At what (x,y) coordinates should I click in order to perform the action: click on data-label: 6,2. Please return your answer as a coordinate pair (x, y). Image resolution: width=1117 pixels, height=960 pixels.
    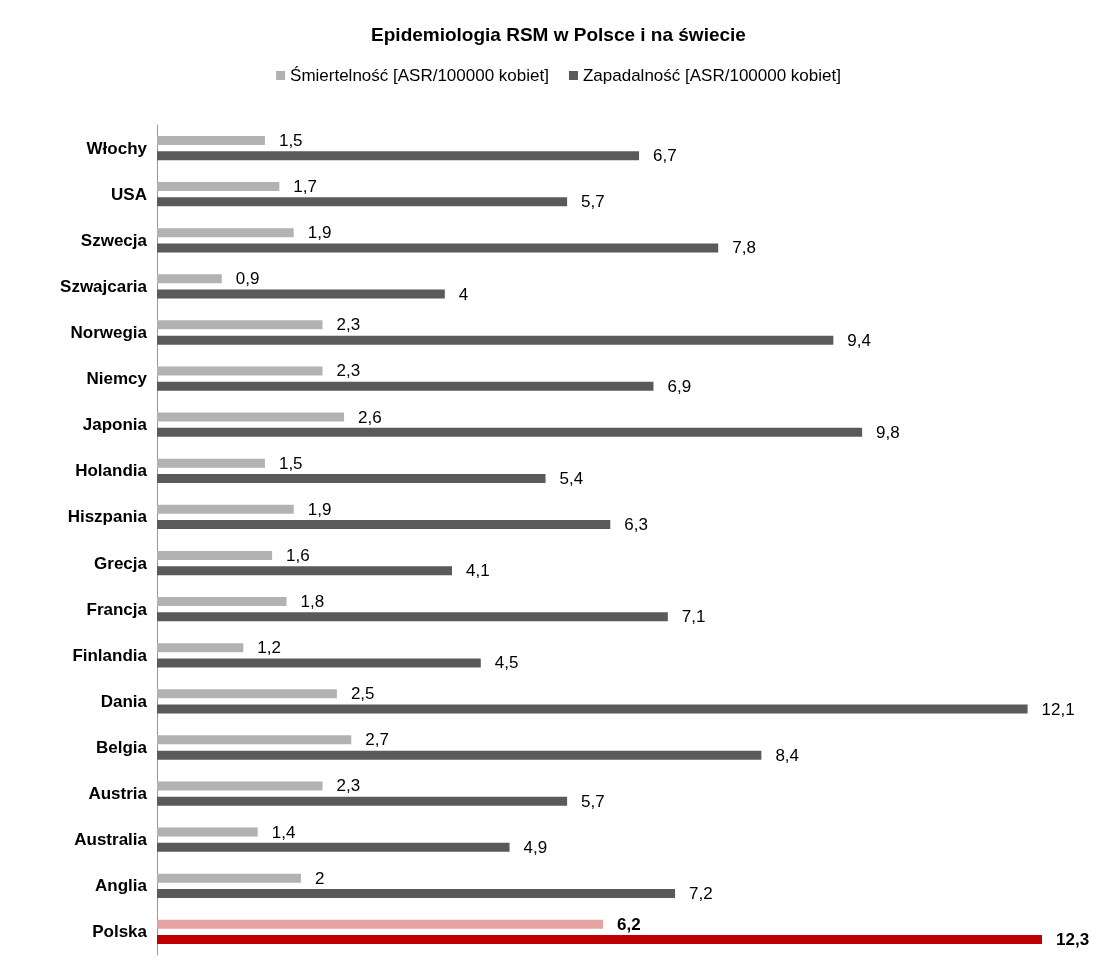
    Looking at the image, I should click on (629, 924).